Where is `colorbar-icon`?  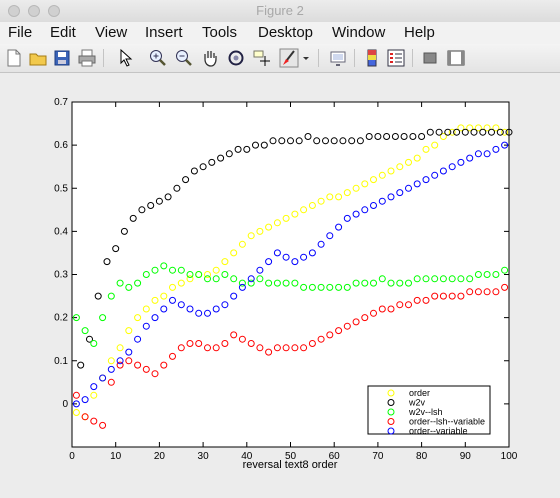 colorbar-icon is located at coordinates (372, 58).